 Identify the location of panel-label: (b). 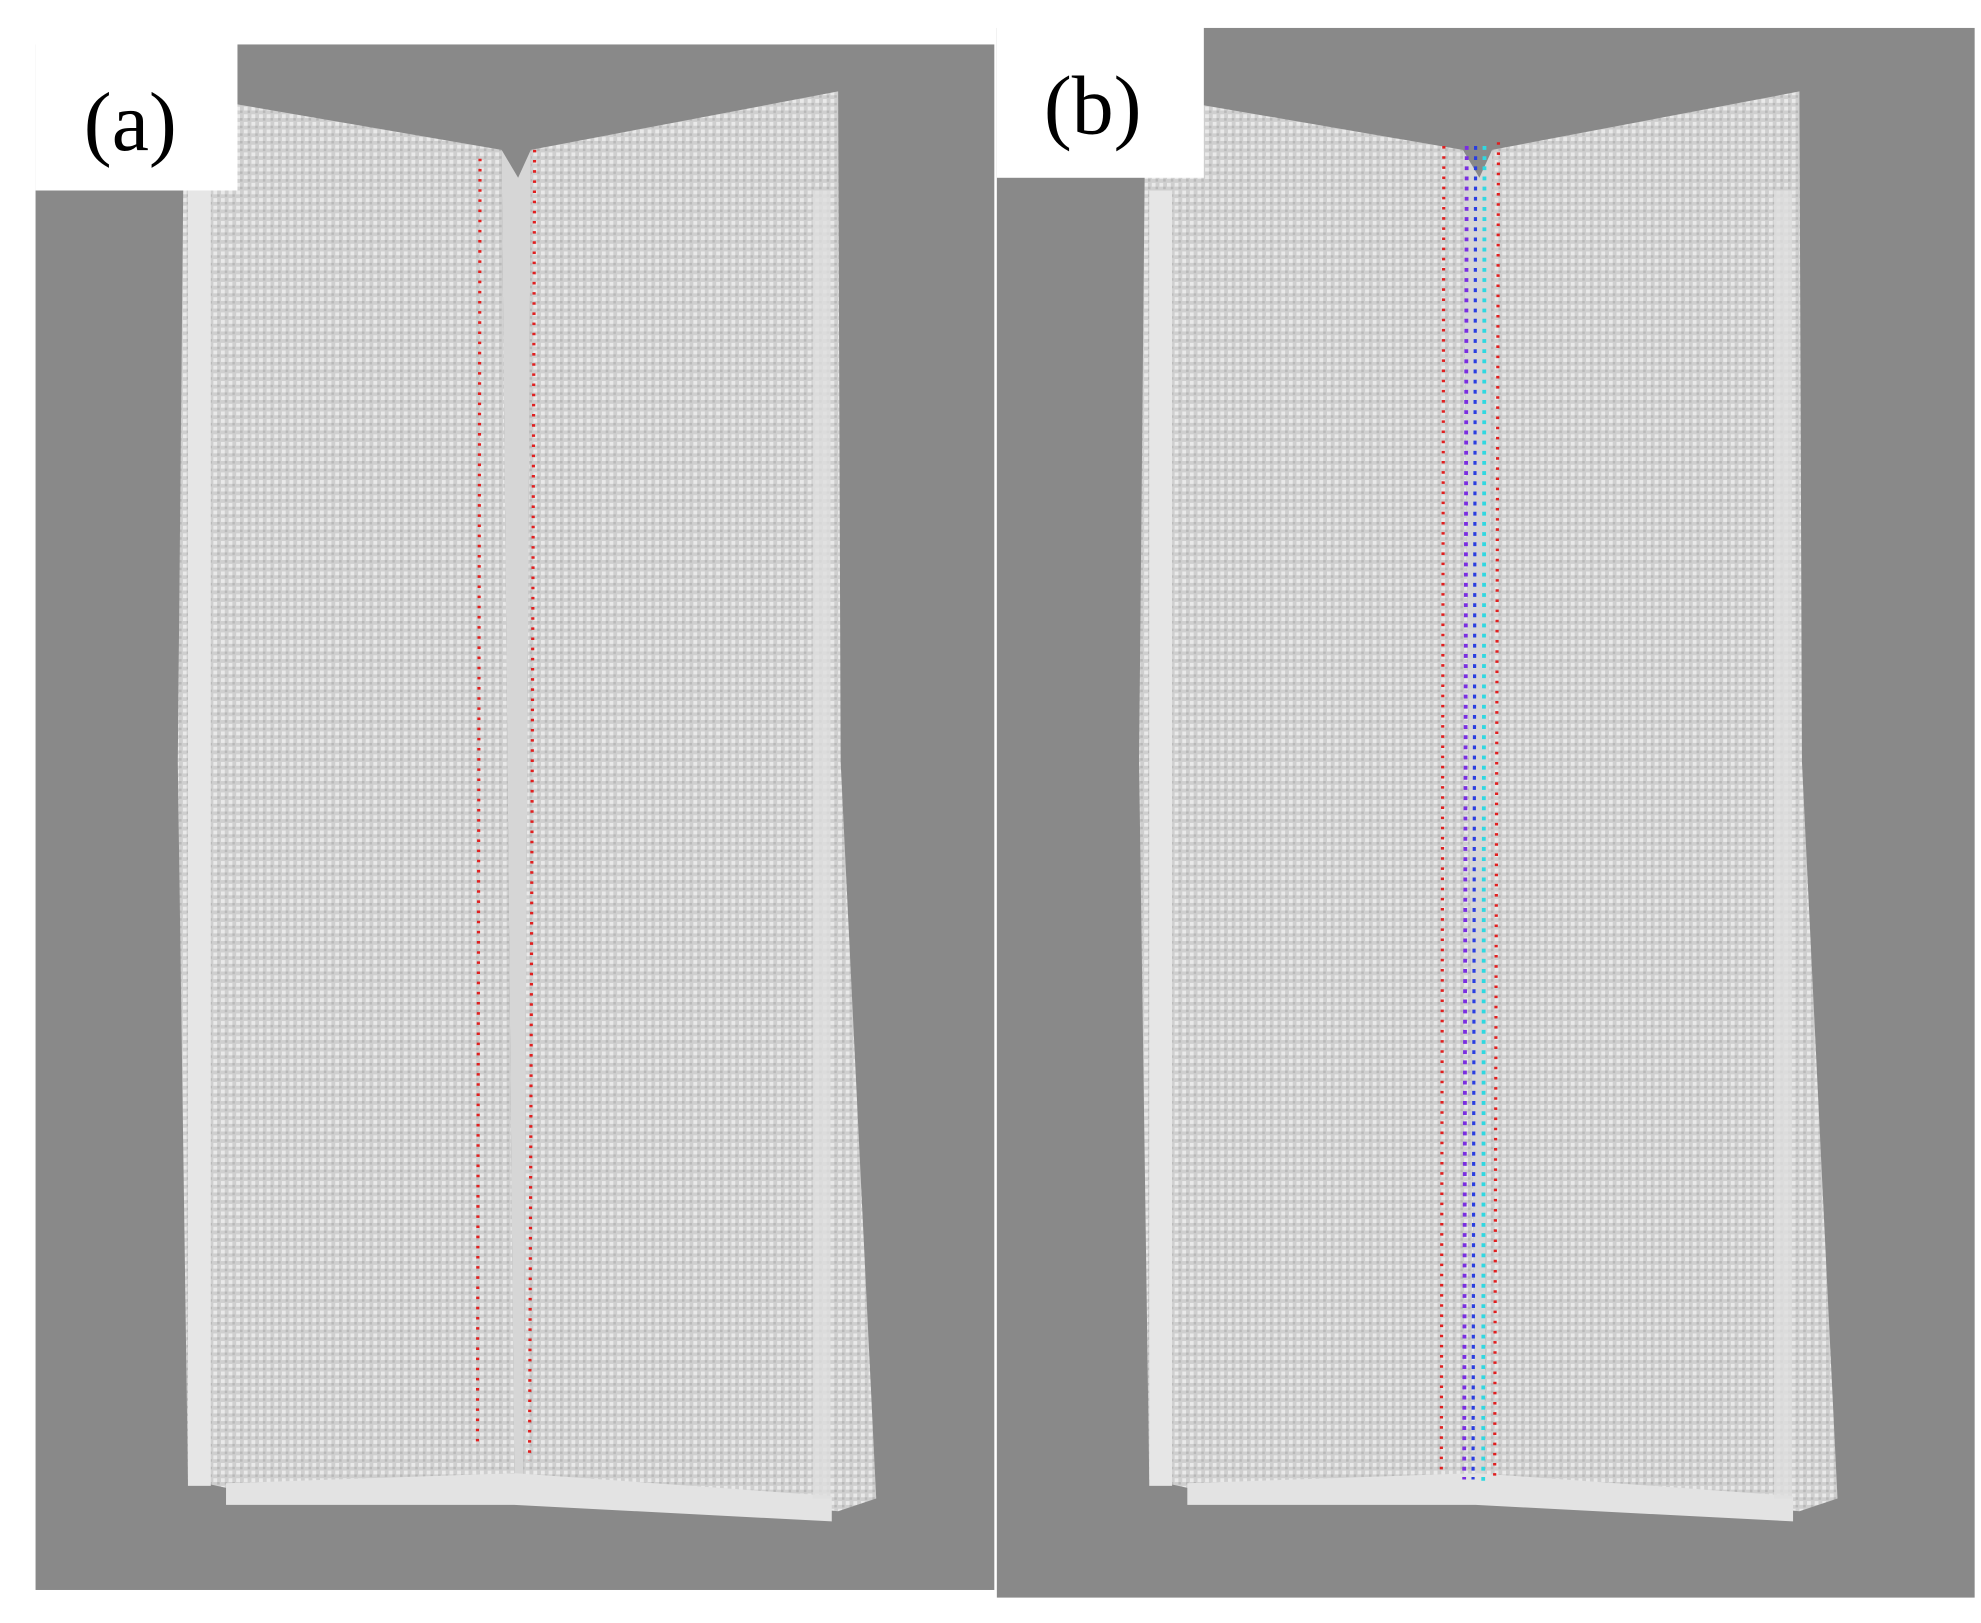
(1093, 105).